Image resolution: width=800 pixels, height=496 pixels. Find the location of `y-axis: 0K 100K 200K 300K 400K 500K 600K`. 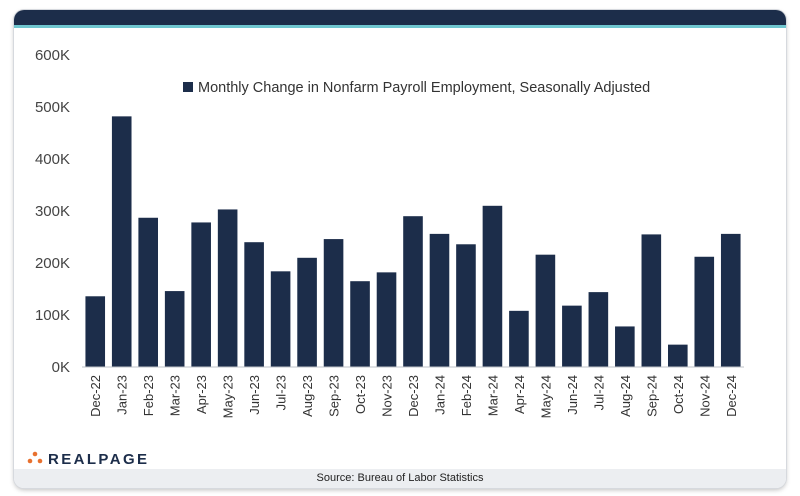

y-axis: 0K 100K 200K 300K 400K 500K 600K is located at coordinates (52, 211).